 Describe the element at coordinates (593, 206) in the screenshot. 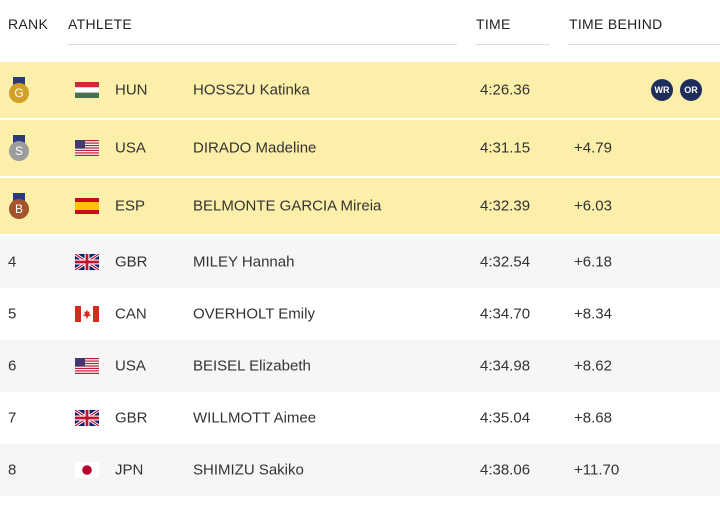

I see `time-behind: +6.03` at that location.